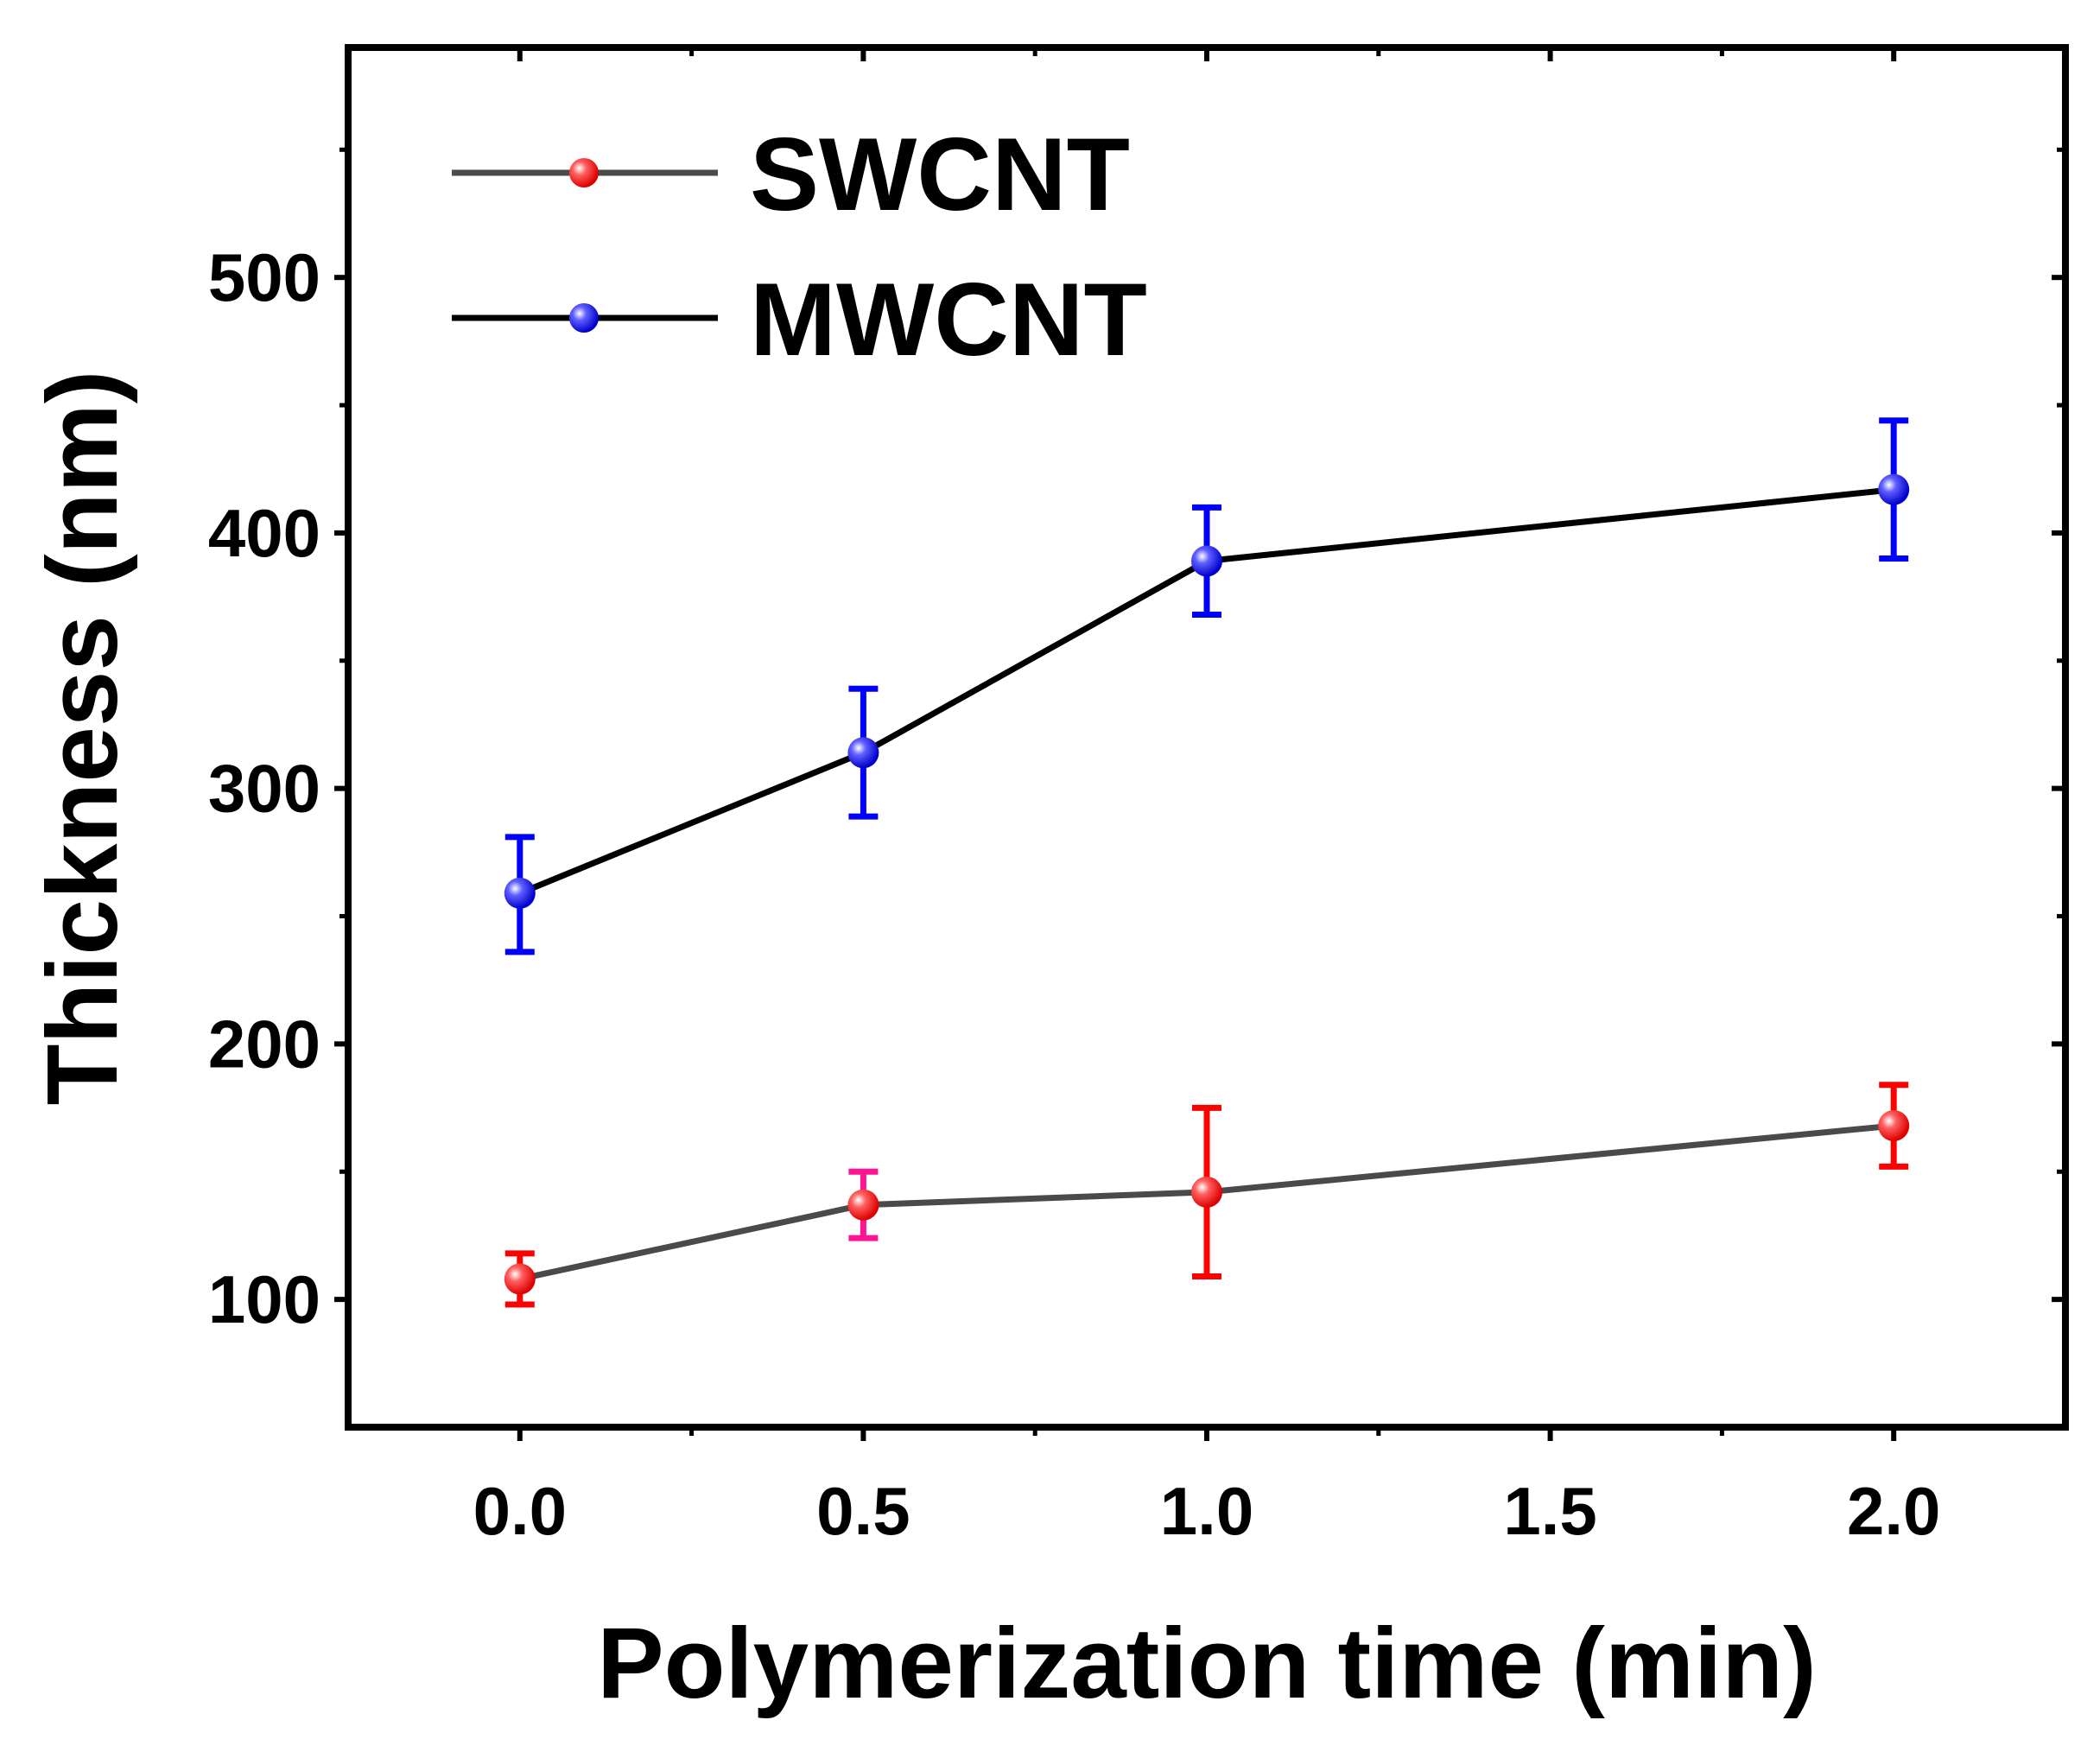 This screenshot has width=2100, height=1752. I want to click on legend-mwcnt-label: MWCNT, so click(948, 320).